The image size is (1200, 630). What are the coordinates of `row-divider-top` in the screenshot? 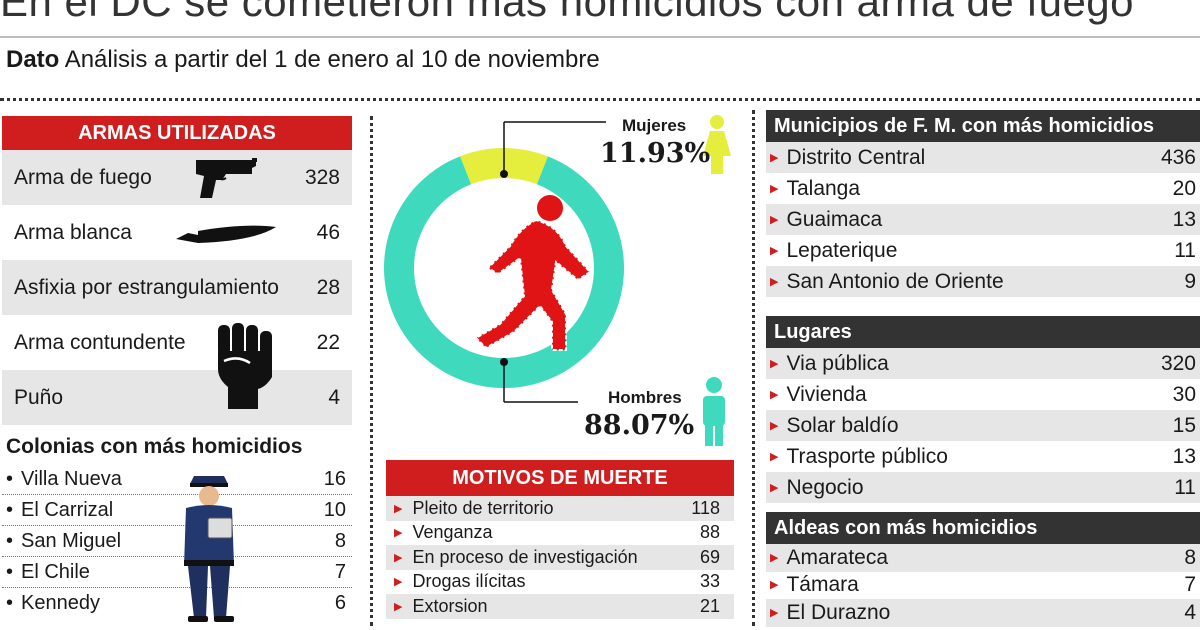 It's located at (600, 99).